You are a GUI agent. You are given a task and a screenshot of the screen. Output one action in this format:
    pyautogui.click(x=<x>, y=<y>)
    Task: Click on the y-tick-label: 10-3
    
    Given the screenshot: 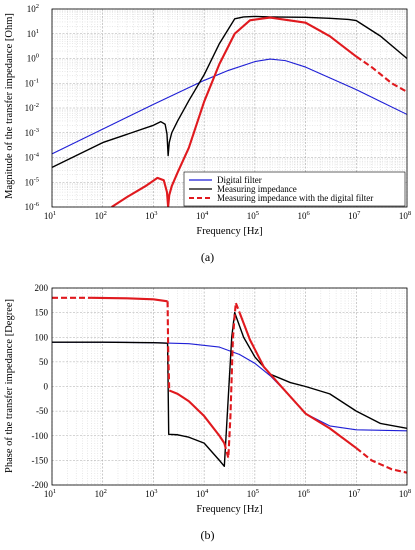 What is the action you would take?
    pyautogui.click(x=32, y=132)
    